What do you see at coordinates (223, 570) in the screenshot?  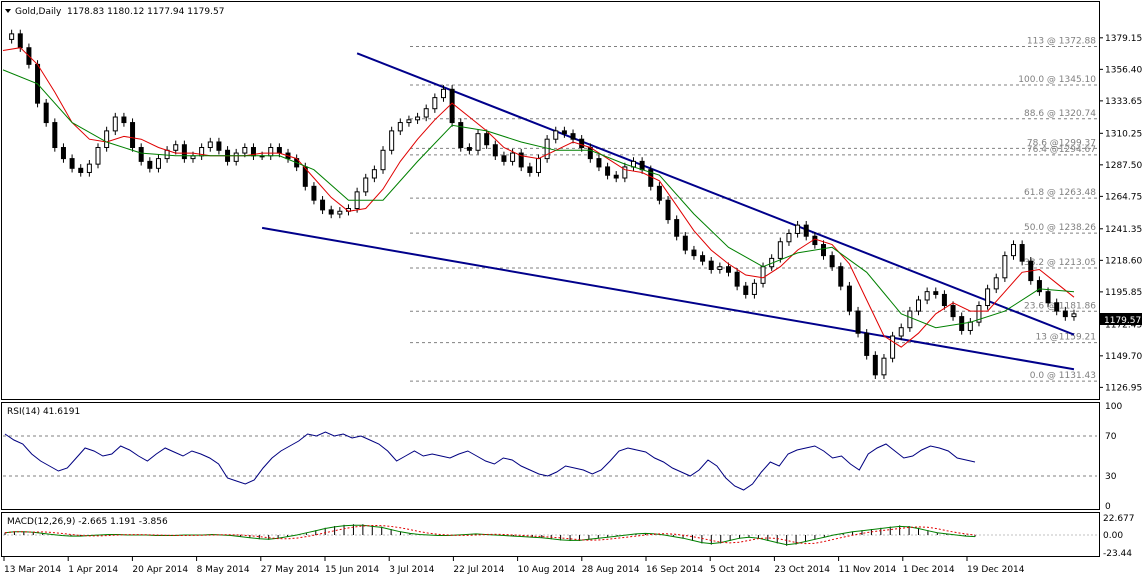 I see `date-tick-label: 8 May 2014` at bounding box center [223, 570].